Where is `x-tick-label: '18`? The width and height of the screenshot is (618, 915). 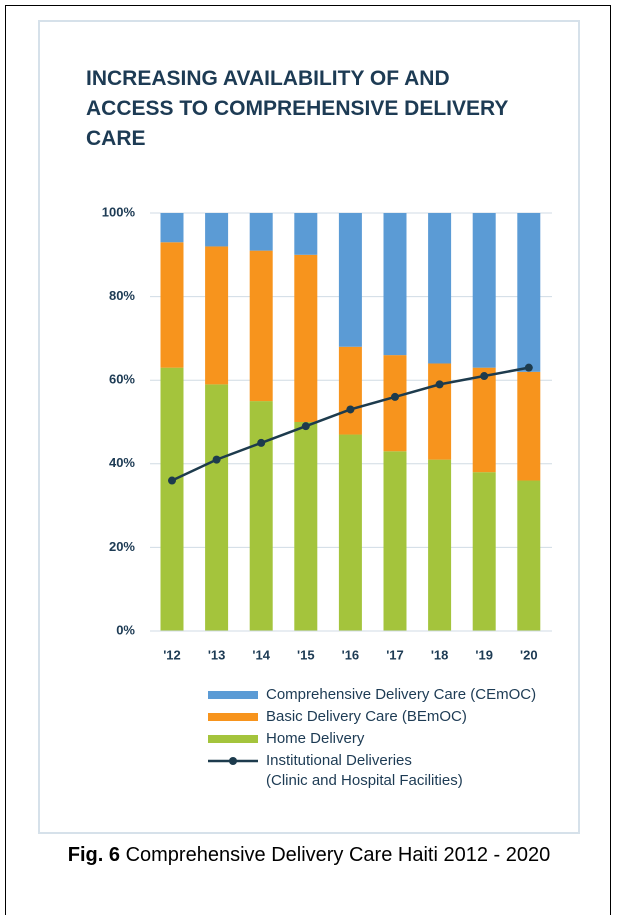 x-tick-label: '18 is located at coordinates (440, 654).